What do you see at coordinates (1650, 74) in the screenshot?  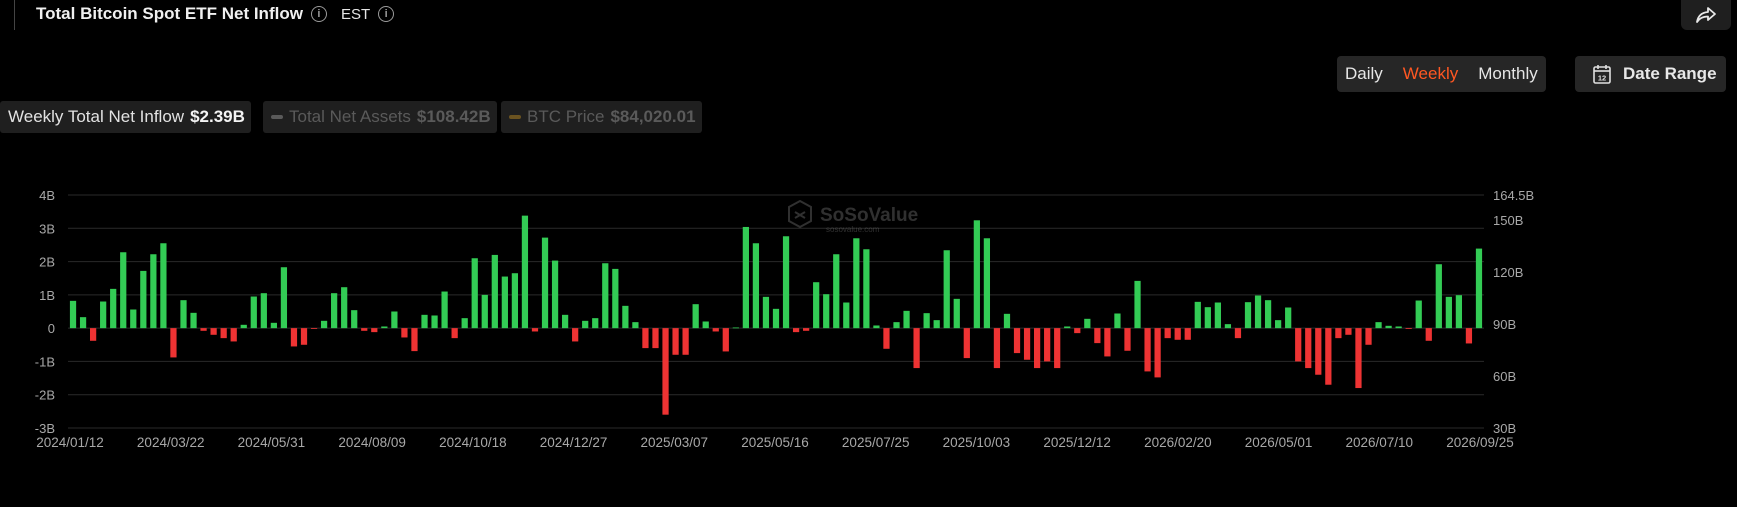 I see `date-range-button: 12 Date Range` at bounding box center [1650, 74].